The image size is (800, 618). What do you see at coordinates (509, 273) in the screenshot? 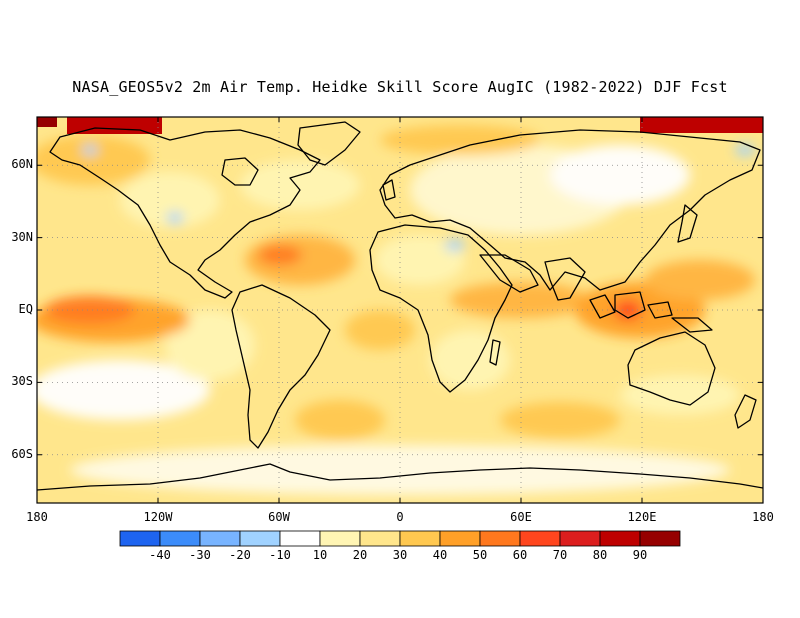
I see `arabian-peninsula-outline` at bounding box center [509, 273].